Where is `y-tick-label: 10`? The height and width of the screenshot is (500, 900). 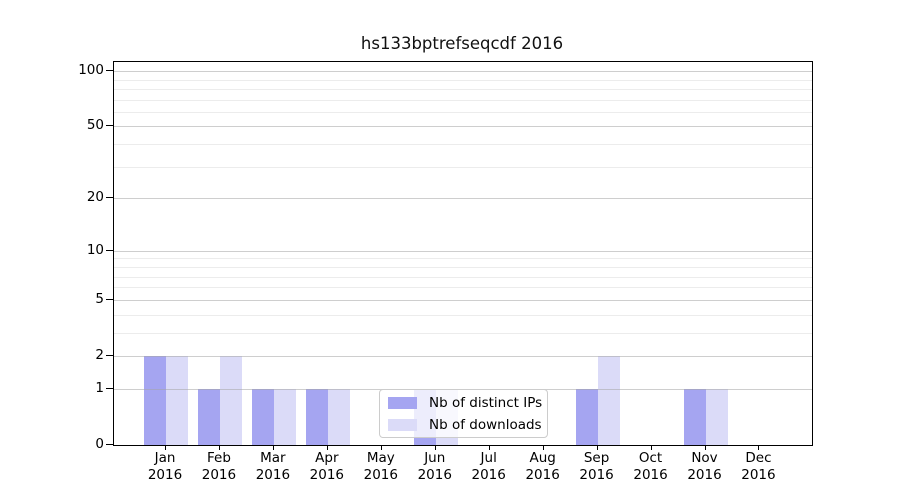 y-tick-label: 10 is located at coordinates (95, 249).